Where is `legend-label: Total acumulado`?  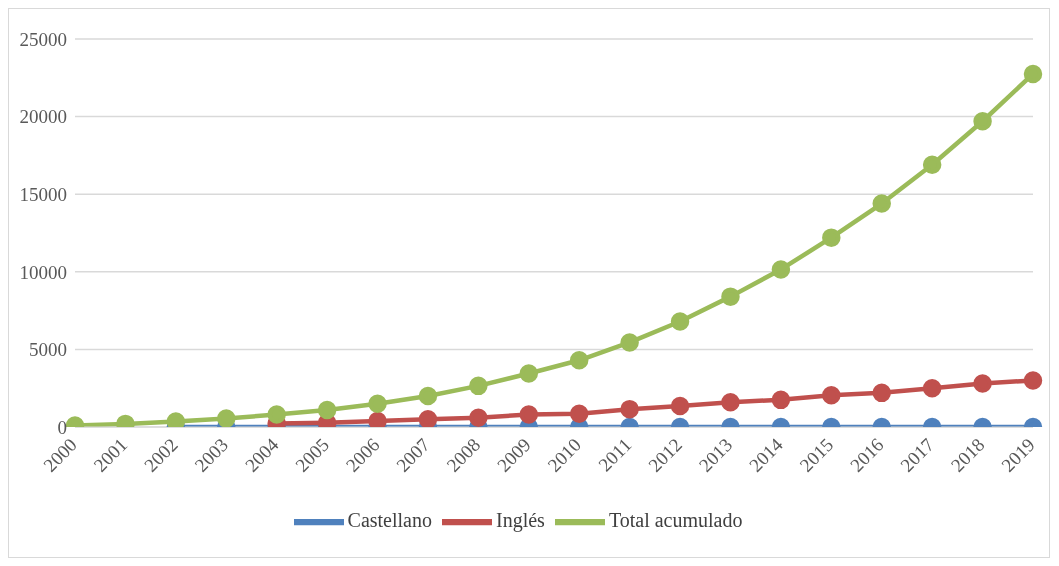 legend-label: Total acumulado is located at coordinates (675, 519).